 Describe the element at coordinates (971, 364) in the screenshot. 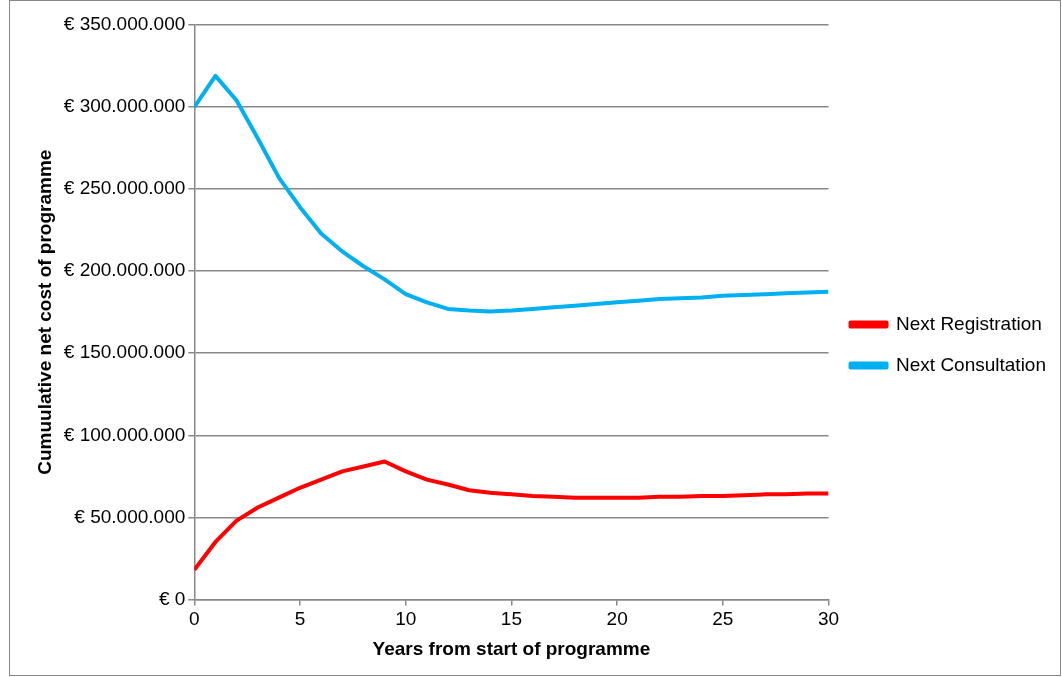

I see `legend-label: Next Consultation` at that location.